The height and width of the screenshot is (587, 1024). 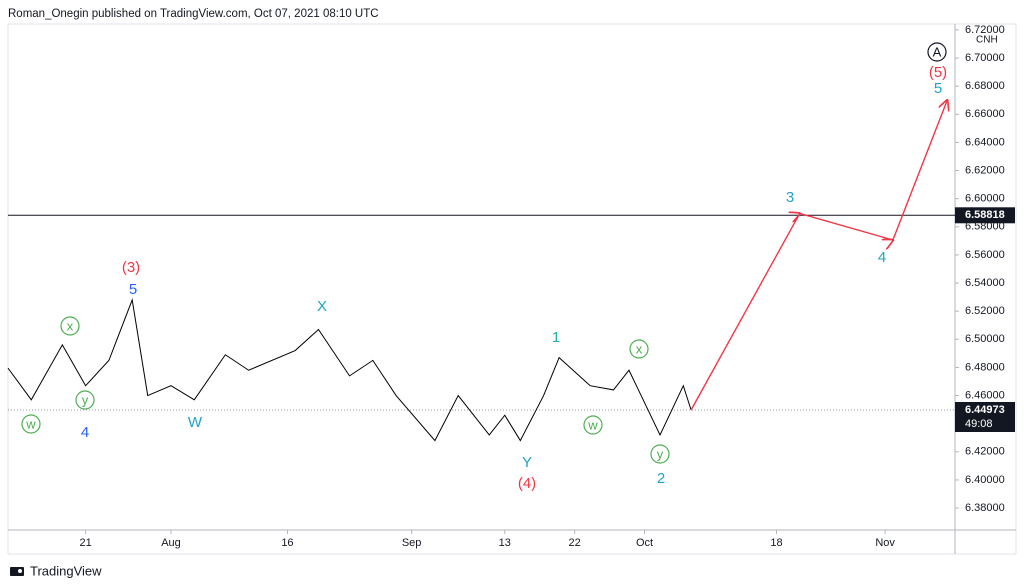 What do you see at coordinates (985, 86) in the screenshot?
I see `y-tick-label: 6.68000` at bounding box center [985, 86].